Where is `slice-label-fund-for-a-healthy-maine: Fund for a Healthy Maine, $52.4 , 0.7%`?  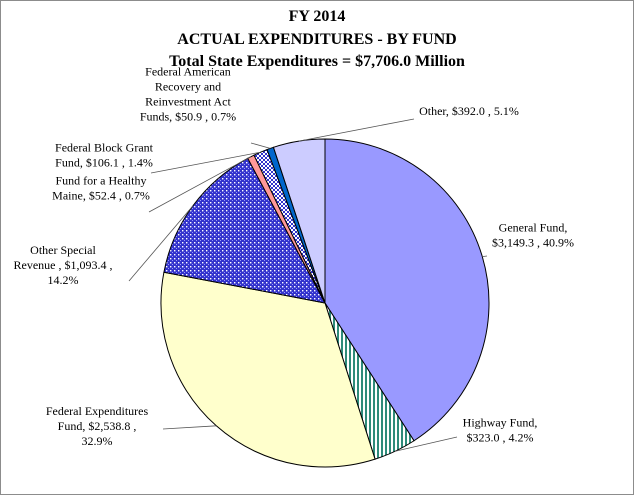
slice-label-fund-for-a-healthy-maine: Fund for a Healthy Maine, $52.4 , 0.7% is located at coordinates (101, 188).